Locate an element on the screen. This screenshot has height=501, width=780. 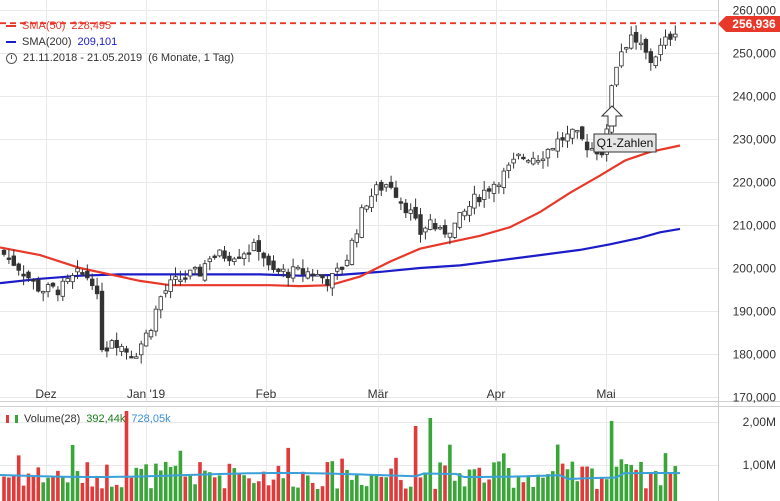
sma50-label: SMA(50) is located at coordinates (44, 26).